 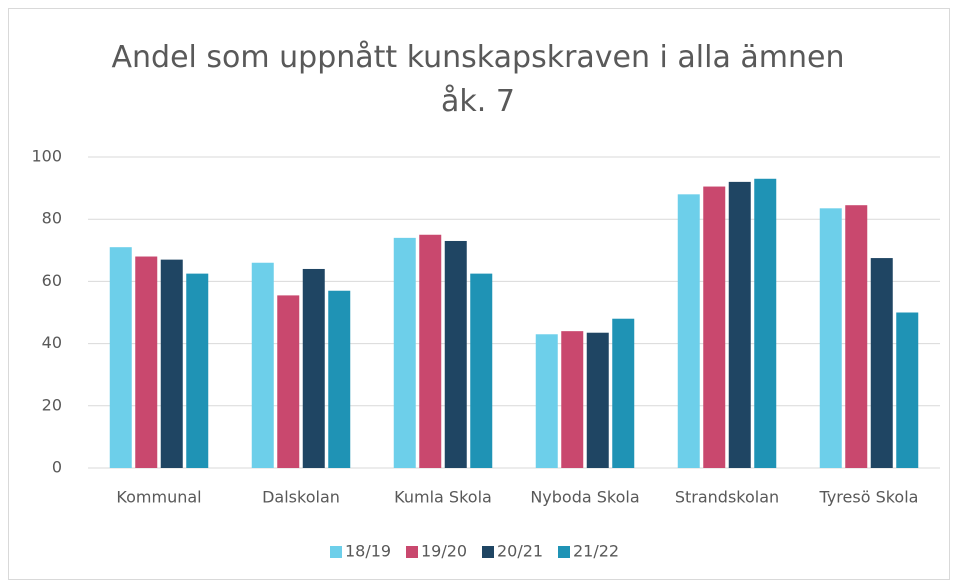 I want to click on y-tick-label: 0, so click(x=57, y=467).